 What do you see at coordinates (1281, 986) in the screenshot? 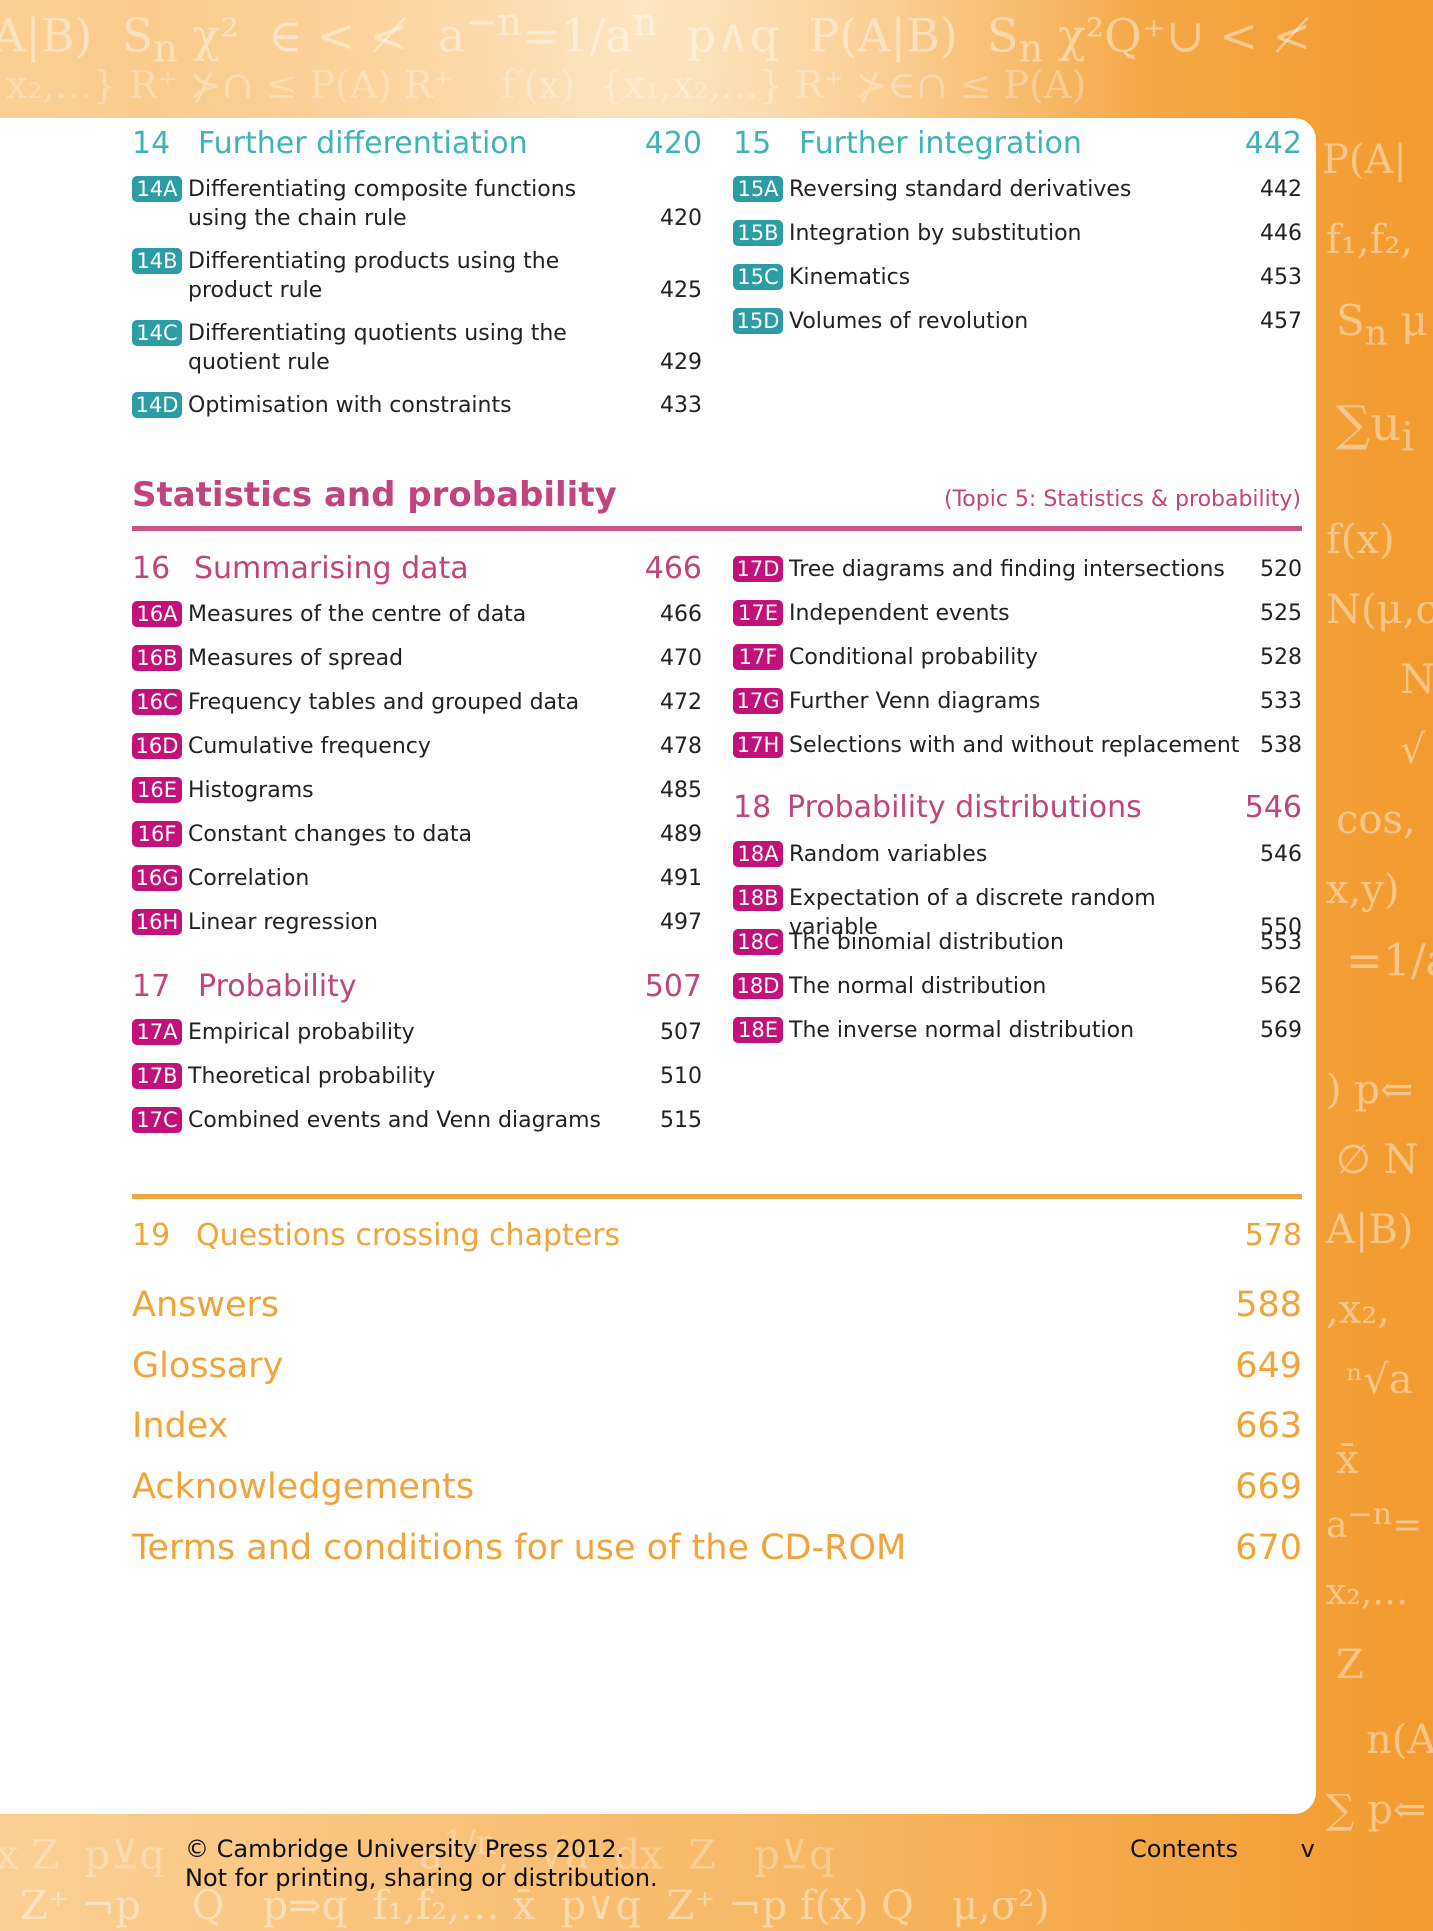
I see `entry-page: 562` at bounding box center [1281, 986].